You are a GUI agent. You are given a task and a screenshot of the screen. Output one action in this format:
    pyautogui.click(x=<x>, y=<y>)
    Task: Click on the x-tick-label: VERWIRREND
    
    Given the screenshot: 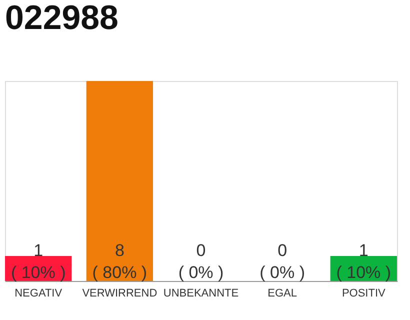 What is the action you would take?
    pyautogui.click(x=120, y=294)
    